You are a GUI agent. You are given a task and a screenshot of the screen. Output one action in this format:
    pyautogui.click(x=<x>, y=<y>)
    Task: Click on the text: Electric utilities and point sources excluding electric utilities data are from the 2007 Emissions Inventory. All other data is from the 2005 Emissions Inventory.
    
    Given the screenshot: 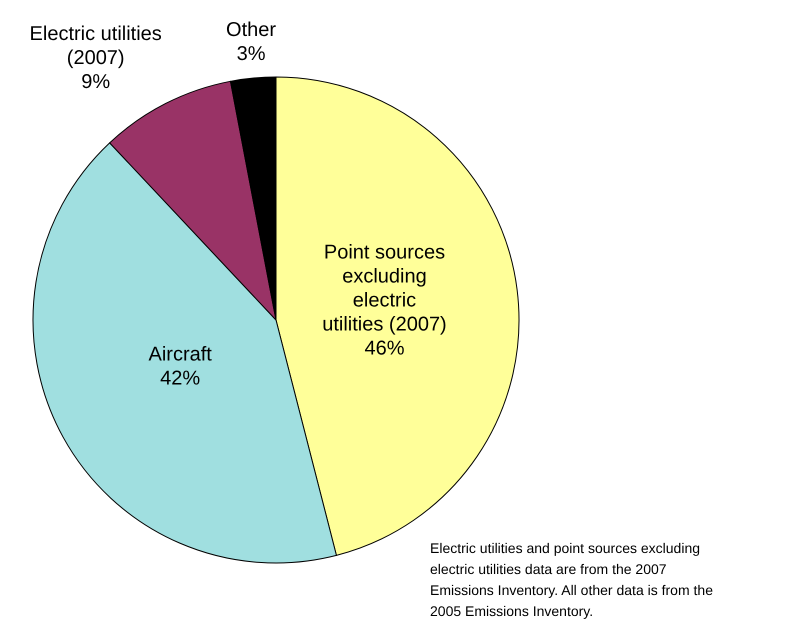 What is the action you would take?
    pyautogui.click(x=572, y=579)
    